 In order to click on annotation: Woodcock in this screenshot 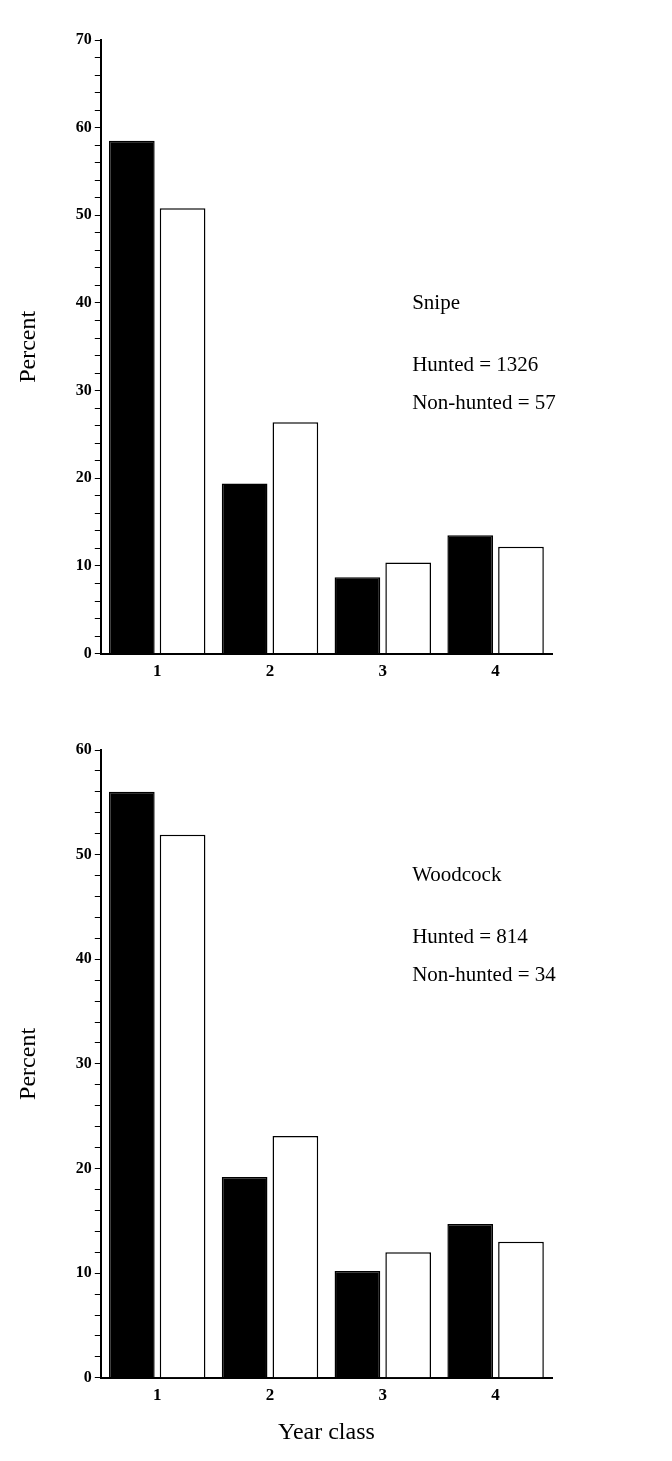, I will do `click(457, 874)`.